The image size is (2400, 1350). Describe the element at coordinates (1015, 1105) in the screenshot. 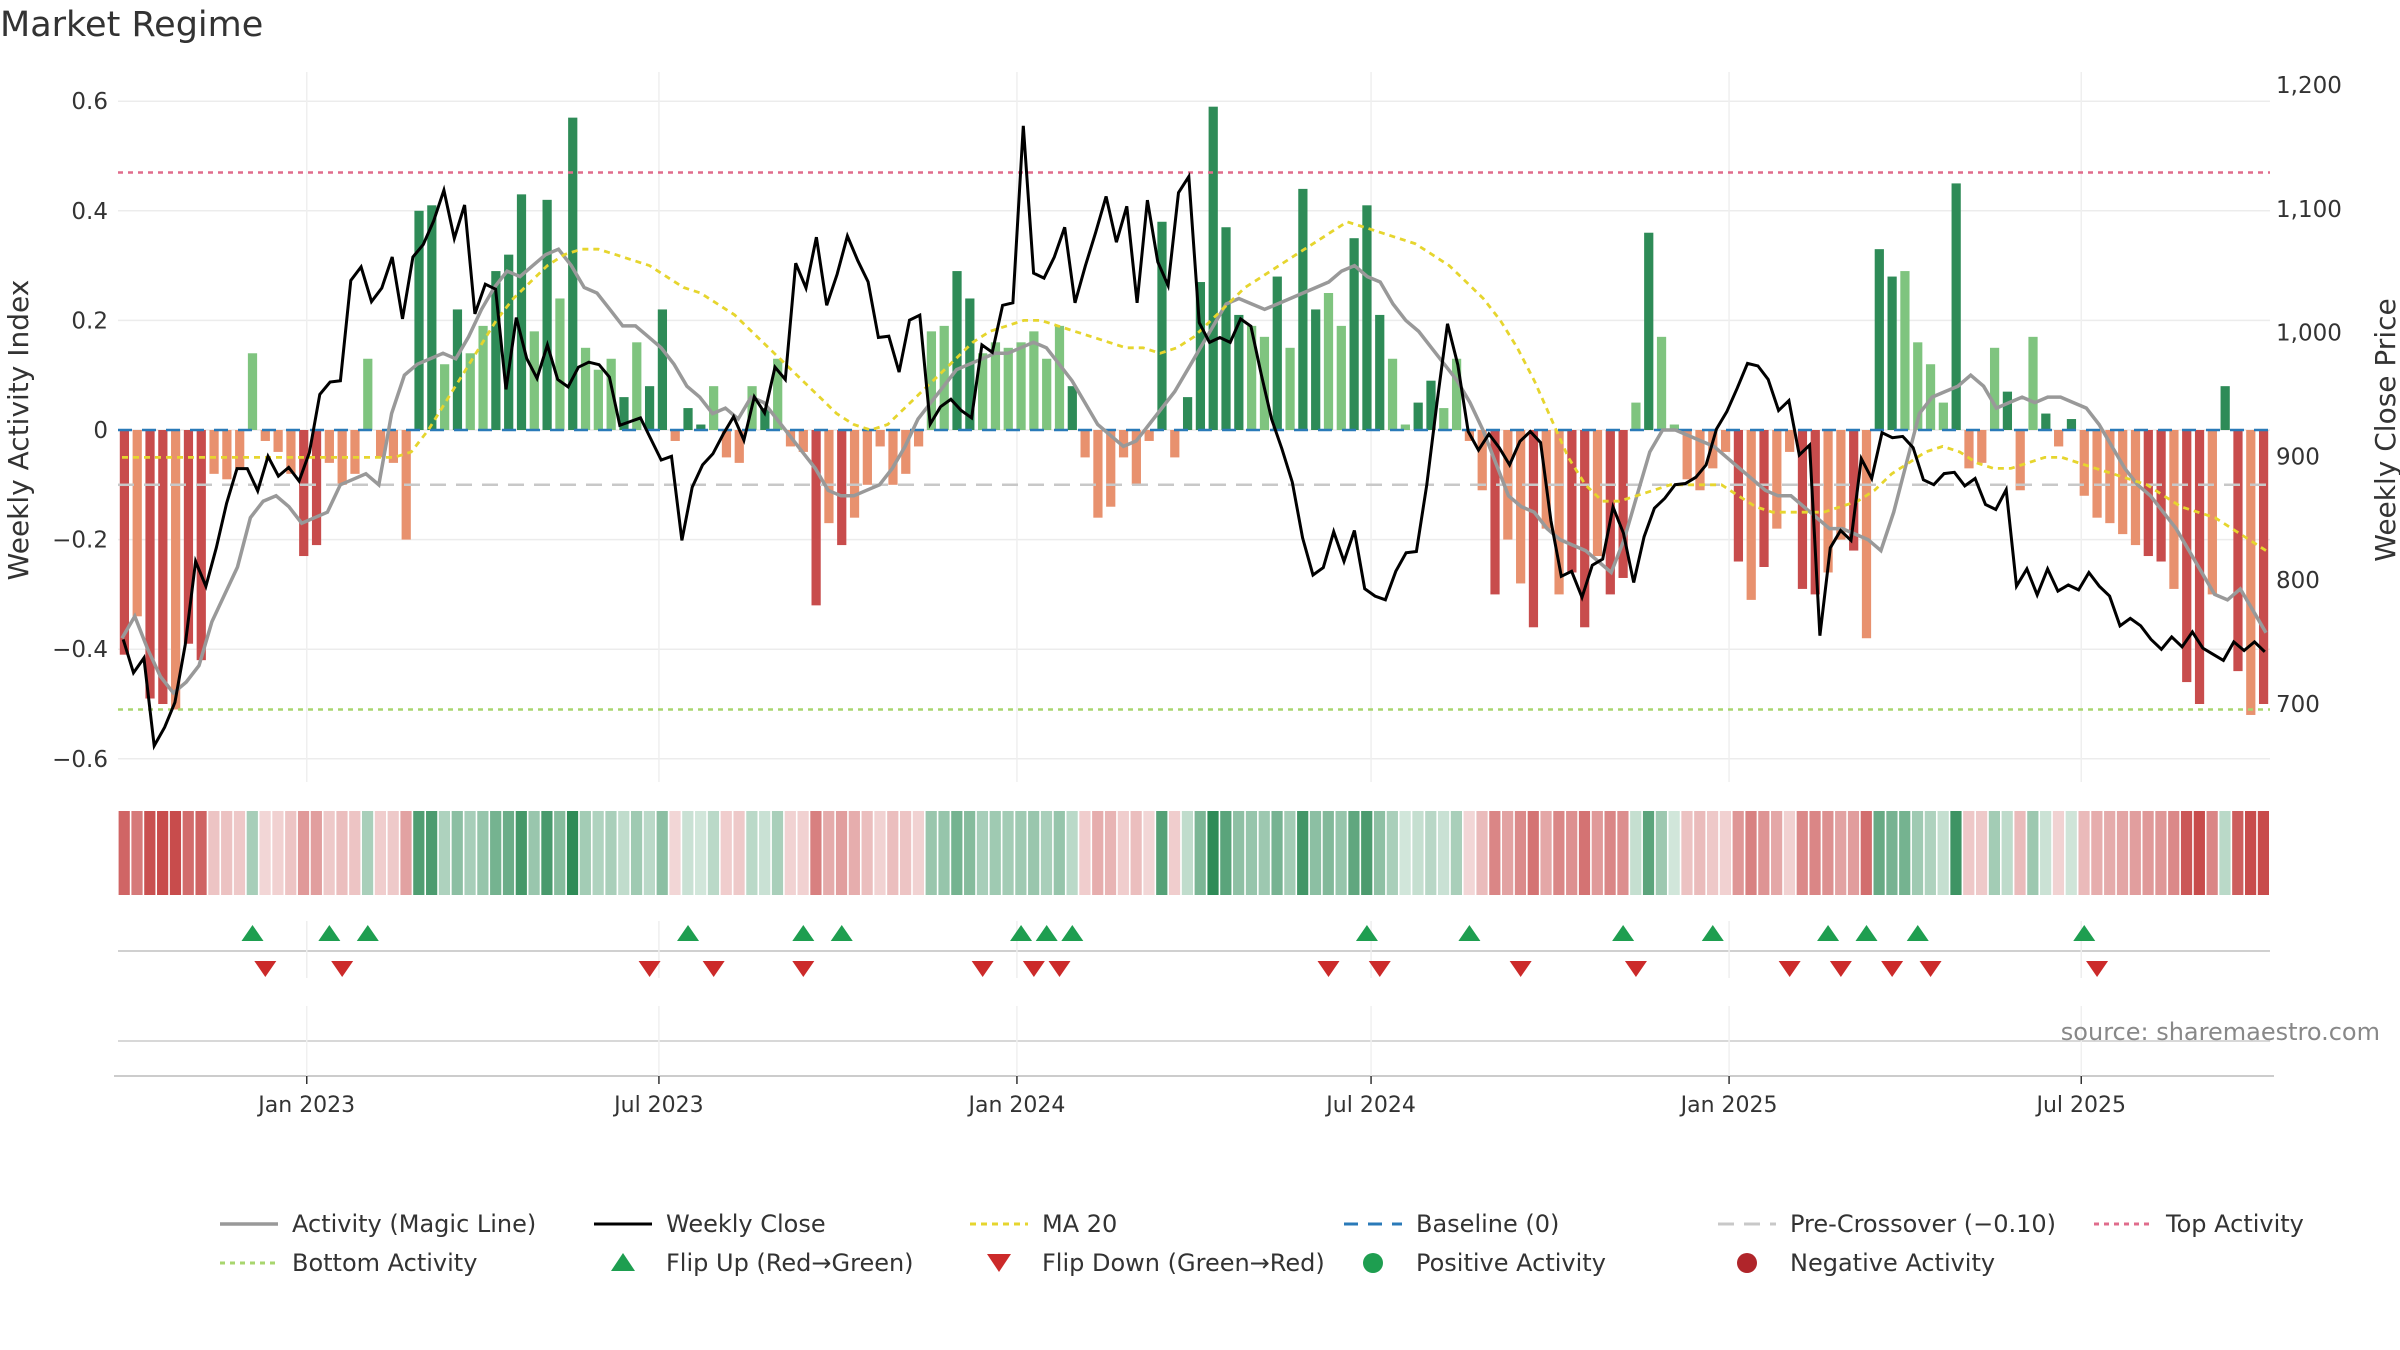

I see `x-tick-label: Jan 2024` at that location.